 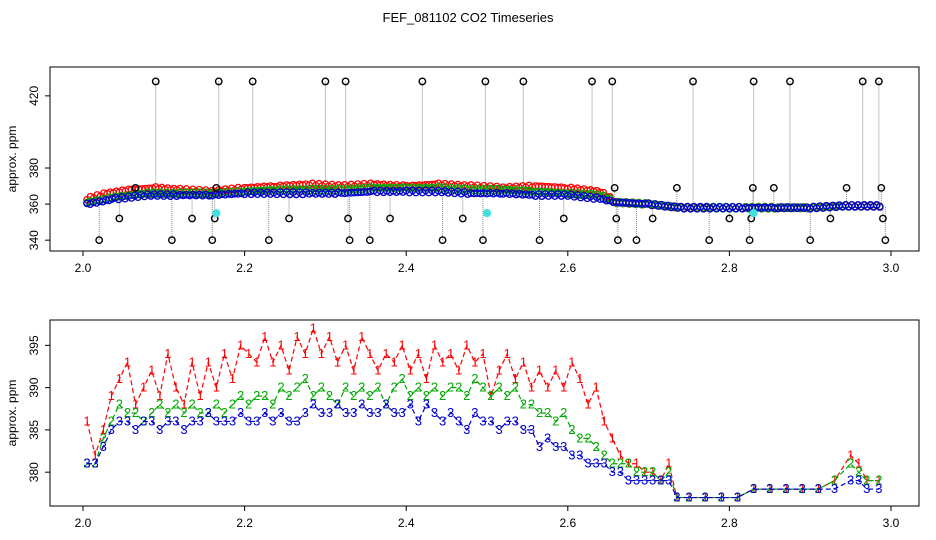 I want to click on bottom-x-tick-label: 2.6, so click(x=567, y=523).